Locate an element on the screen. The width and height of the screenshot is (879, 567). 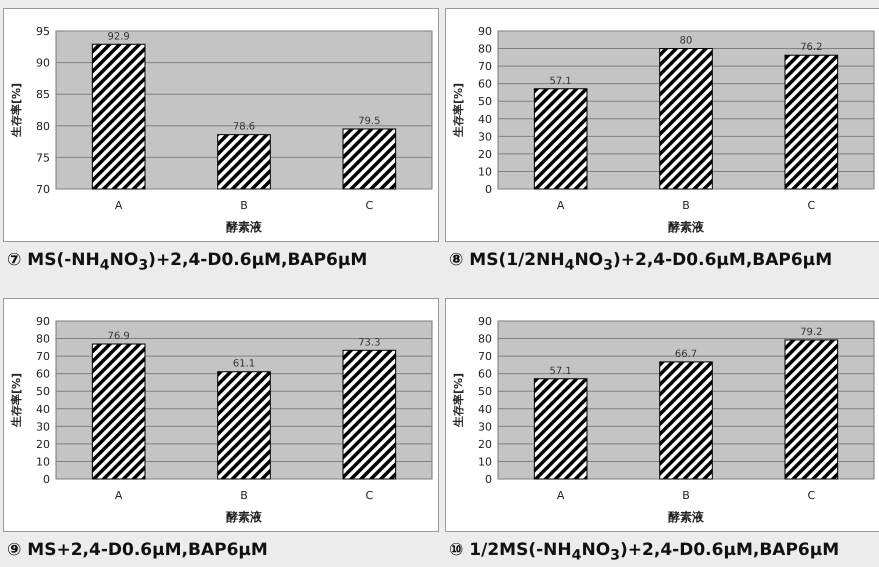
text: ⑩ 1/2MS(-NH$_{4}$NO$_{3}$)+2,4-D0.6μM,BAP6μM is located at coordinates (644, 552).